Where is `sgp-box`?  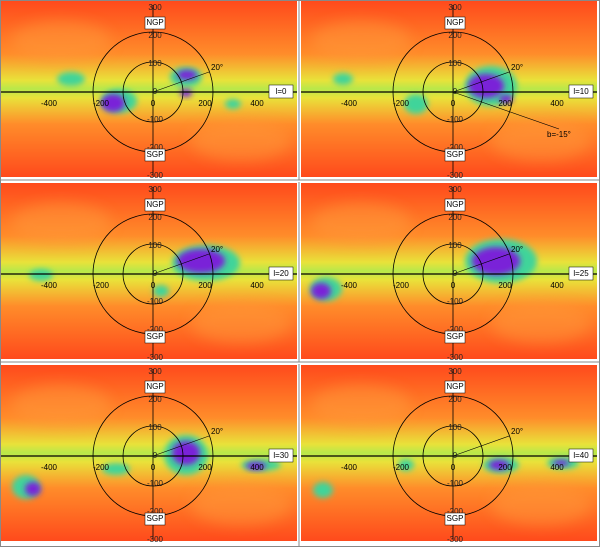 sgp-box is located at coordinates (455, 519).